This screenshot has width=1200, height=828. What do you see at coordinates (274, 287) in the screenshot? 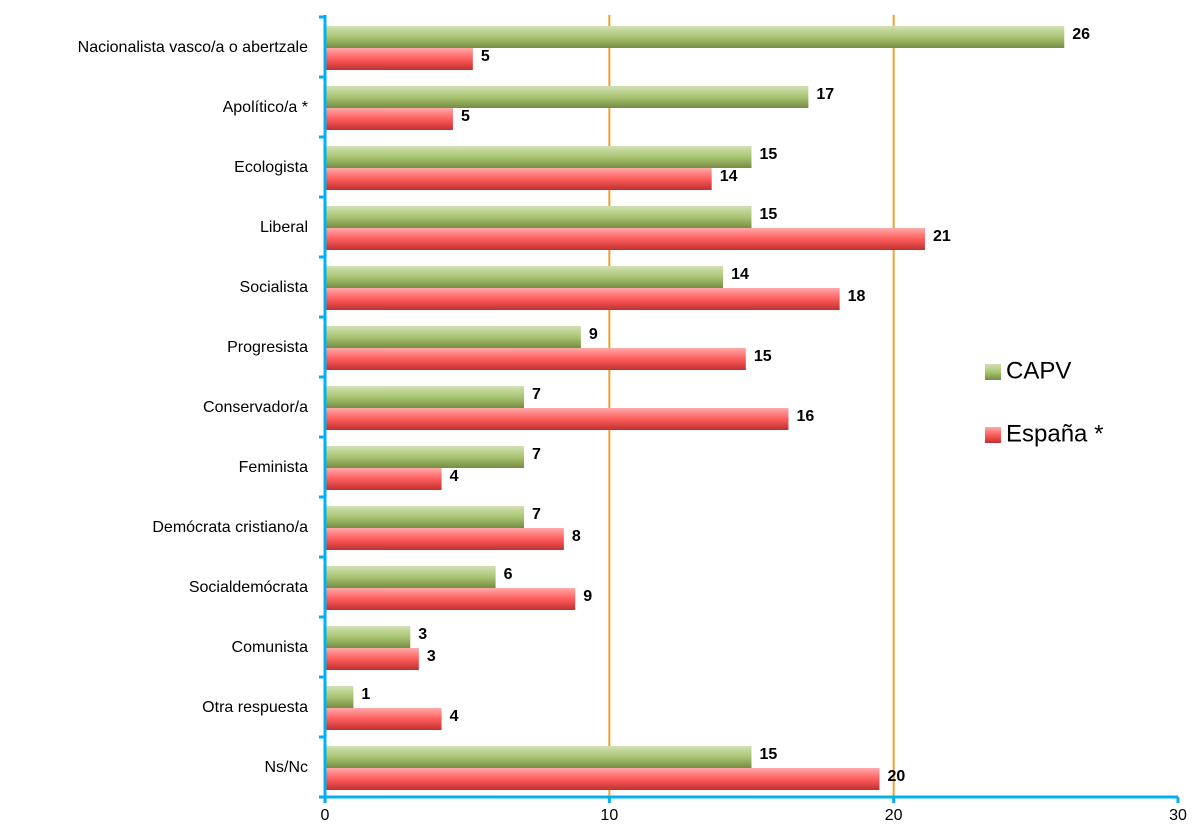
I see `y-tick-label: Socialista` at bounding box center [274, 287].